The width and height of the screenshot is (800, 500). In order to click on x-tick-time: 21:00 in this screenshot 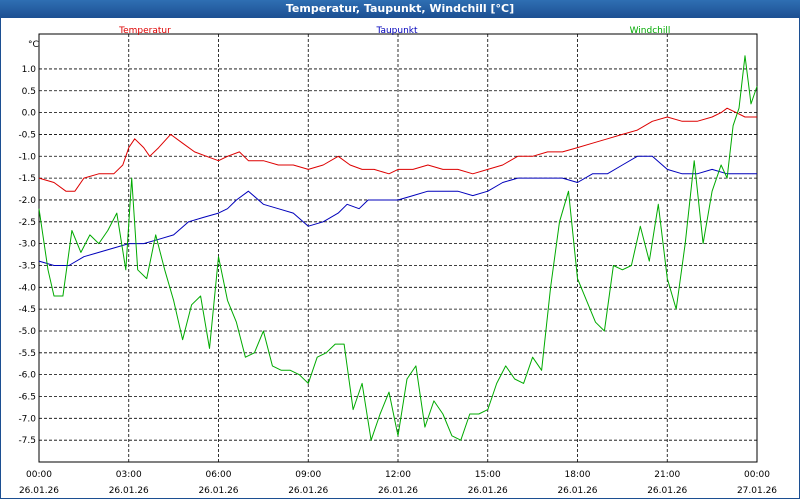, I will do `click(667, 475)`.